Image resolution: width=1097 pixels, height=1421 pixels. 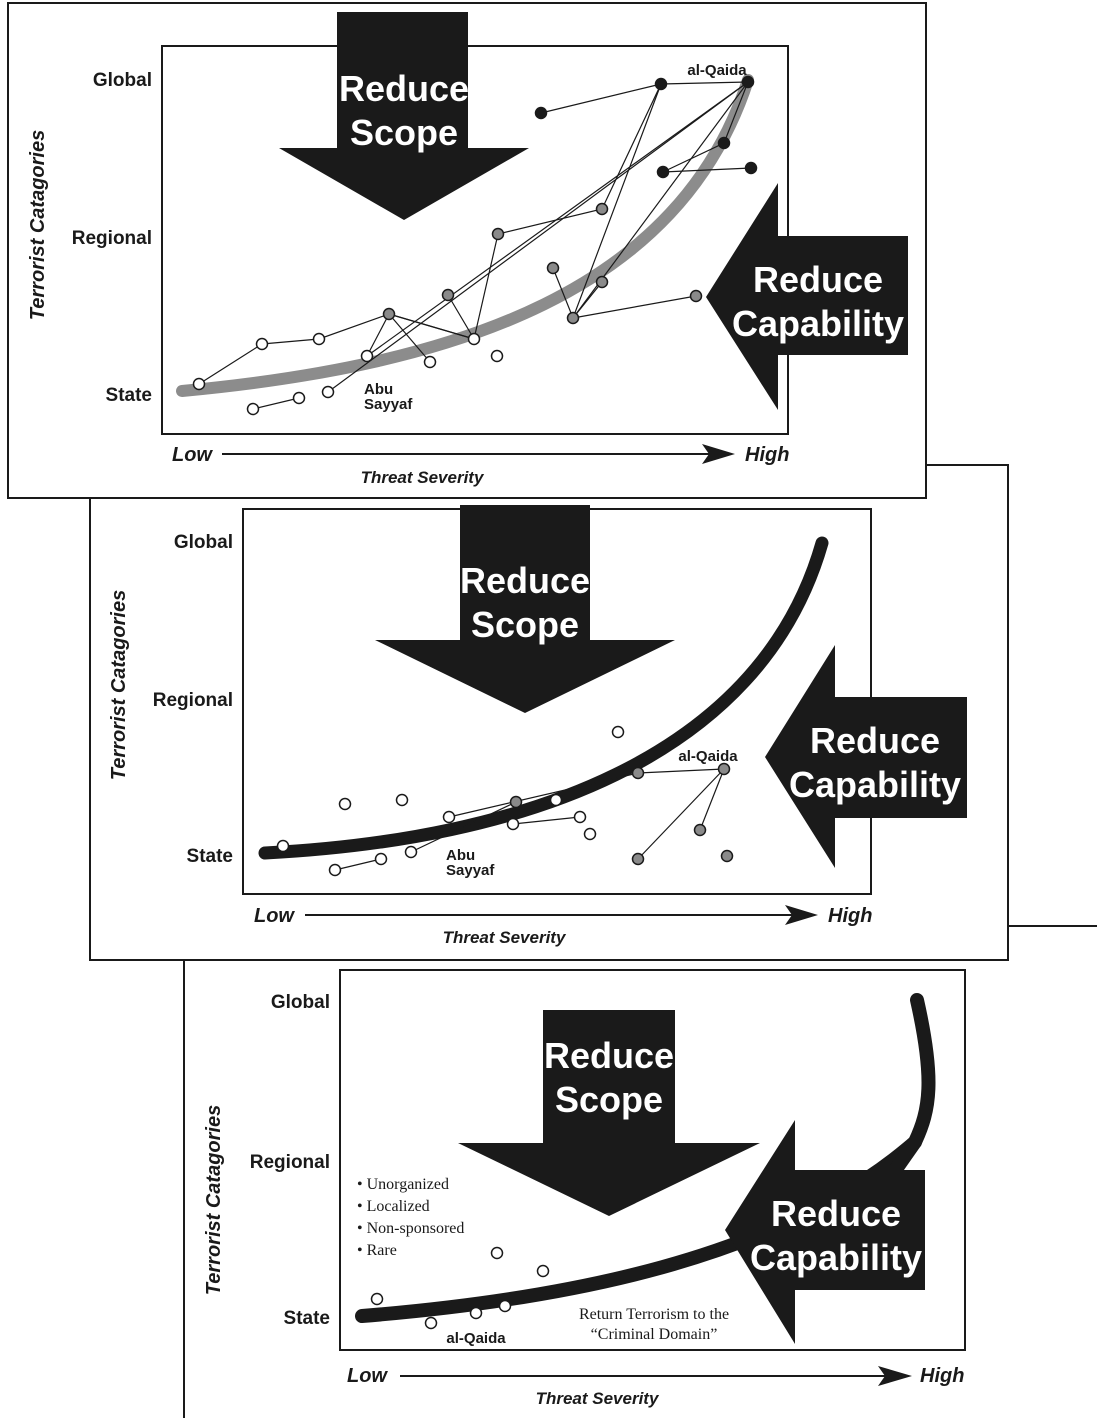 I want to click on panel-3-reduce-capability-arrow, so click(x=825, y=1232).